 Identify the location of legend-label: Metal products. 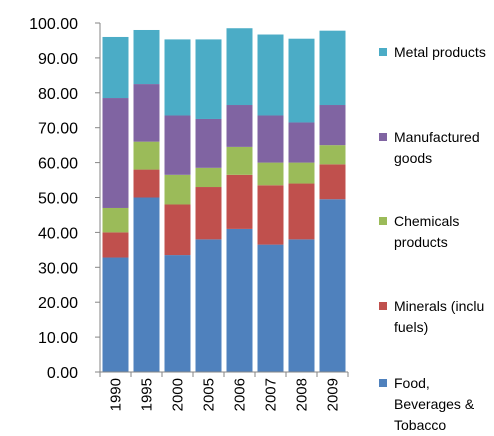
(440, 52).